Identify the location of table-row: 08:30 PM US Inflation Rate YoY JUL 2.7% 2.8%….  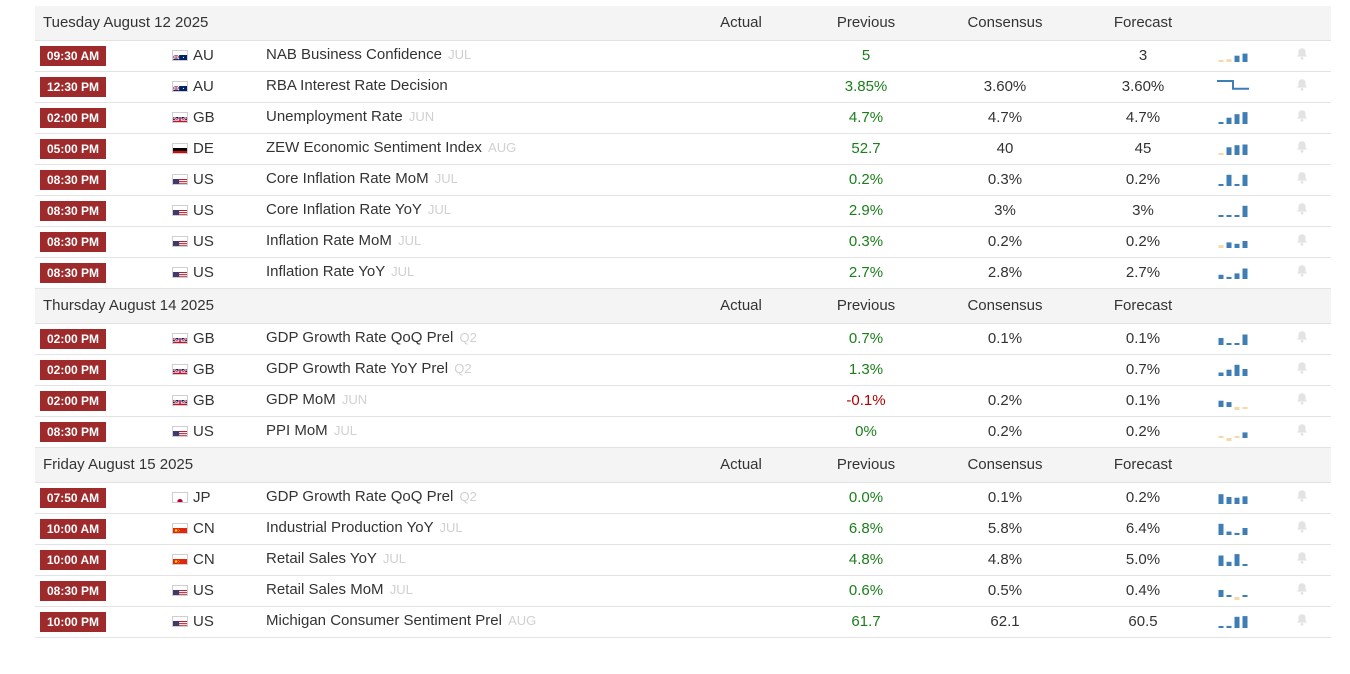
(683, 273).